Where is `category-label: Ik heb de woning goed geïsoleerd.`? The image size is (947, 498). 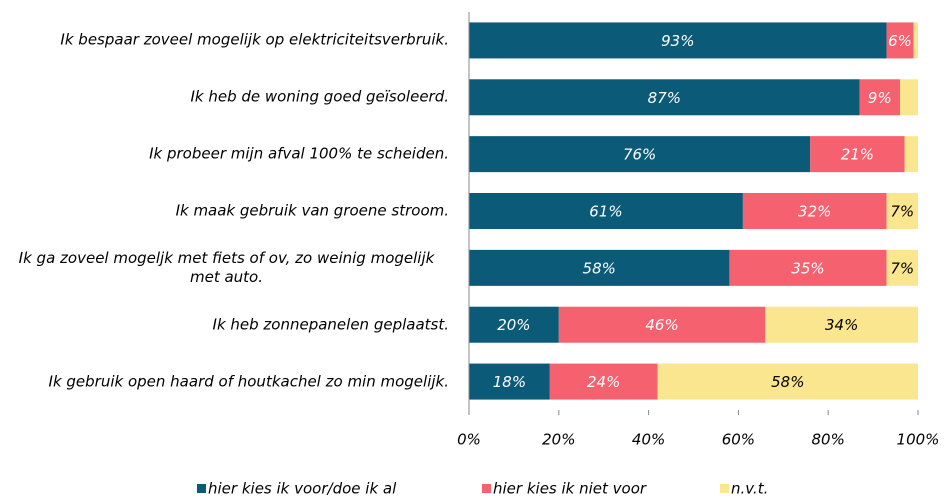
category-label: Ik heb de woning goed geïsoleerd. is located at coordinates (319, 96).